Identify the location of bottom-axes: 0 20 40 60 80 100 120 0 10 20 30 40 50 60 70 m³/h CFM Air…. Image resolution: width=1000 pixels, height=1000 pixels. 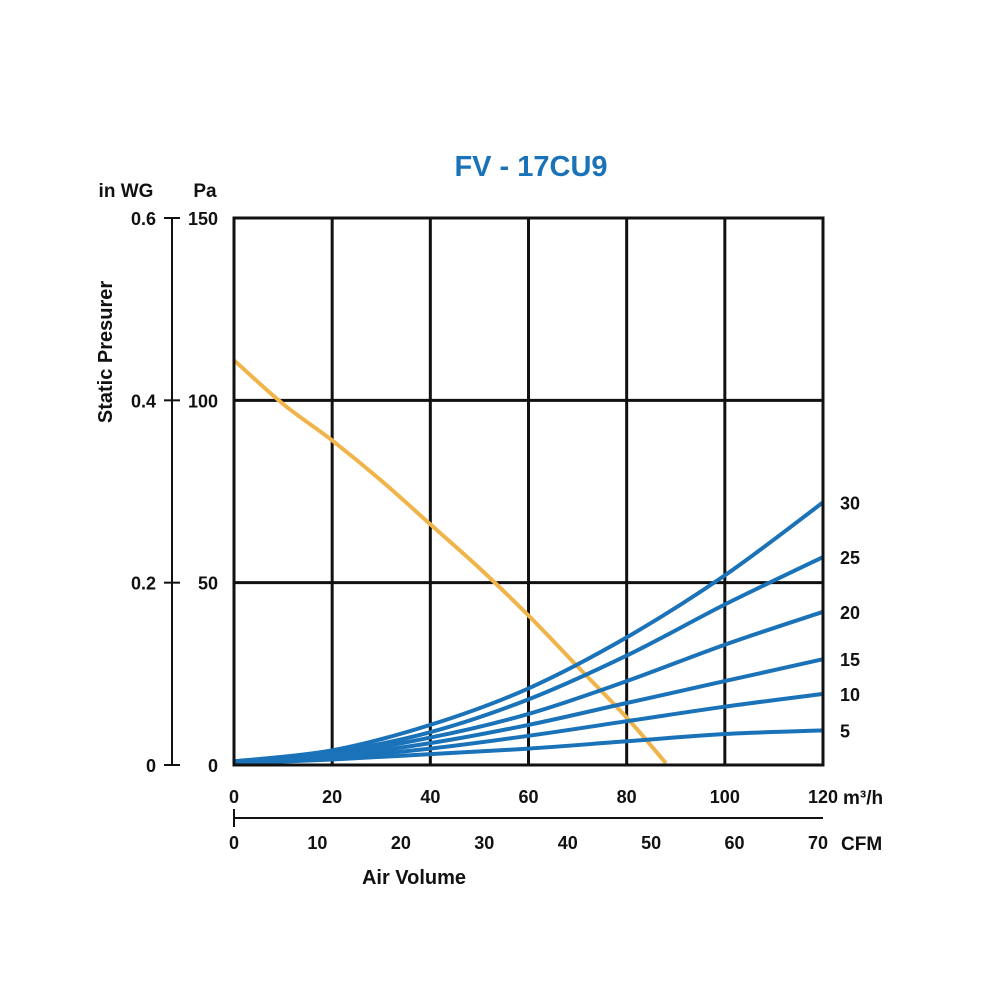
(556, 838).